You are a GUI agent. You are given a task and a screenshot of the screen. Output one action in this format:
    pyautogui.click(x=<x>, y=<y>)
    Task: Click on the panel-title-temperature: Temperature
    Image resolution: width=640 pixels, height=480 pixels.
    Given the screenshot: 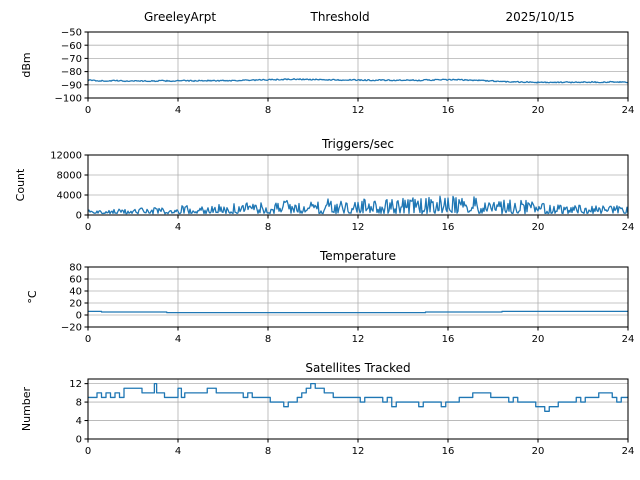 What is the action you would take?
    pyautogui.click(x=357, y=256)
    